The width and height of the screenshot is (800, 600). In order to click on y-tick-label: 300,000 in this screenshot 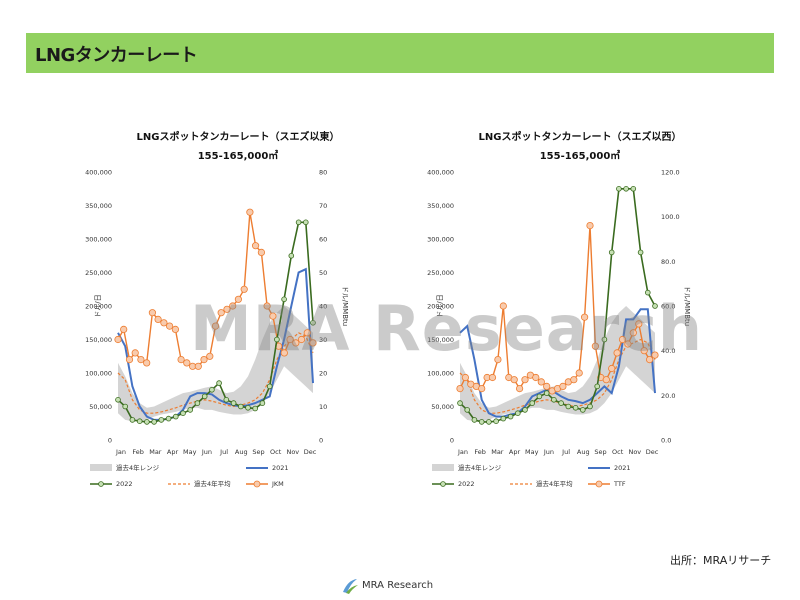, I will do `click(98, 240)`.